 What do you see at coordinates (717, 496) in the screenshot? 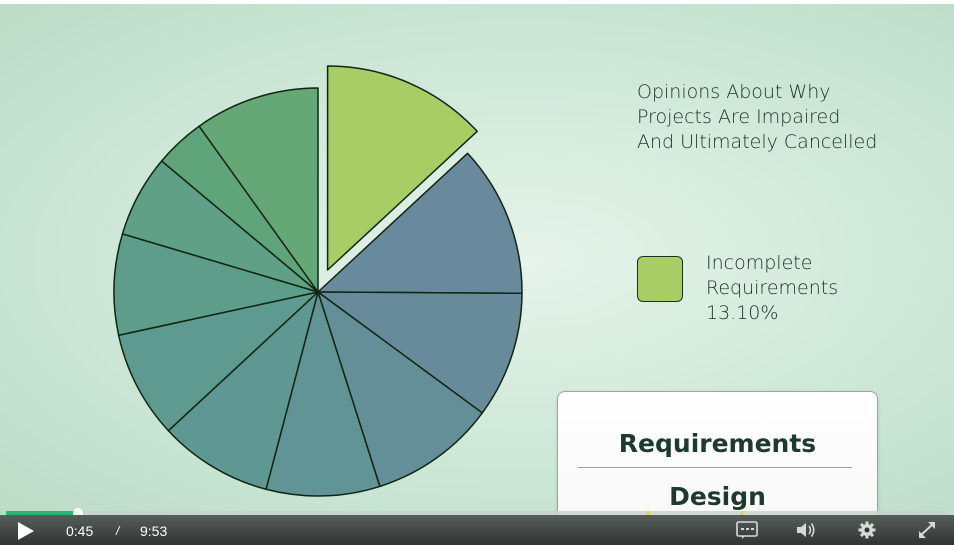
I see `card-item-design: Design` at bounding box center [717, 496].